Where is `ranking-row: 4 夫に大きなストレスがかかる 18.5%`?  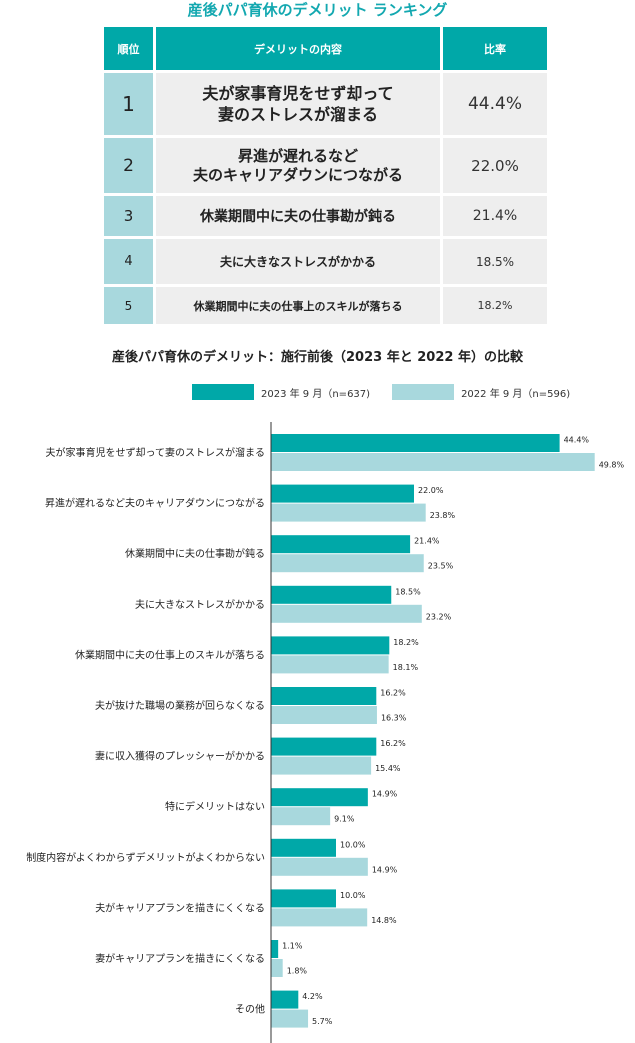
ranking-row: 4 夫に大きなストレスがかかる 18.5% is located at coordinates (325, 261).